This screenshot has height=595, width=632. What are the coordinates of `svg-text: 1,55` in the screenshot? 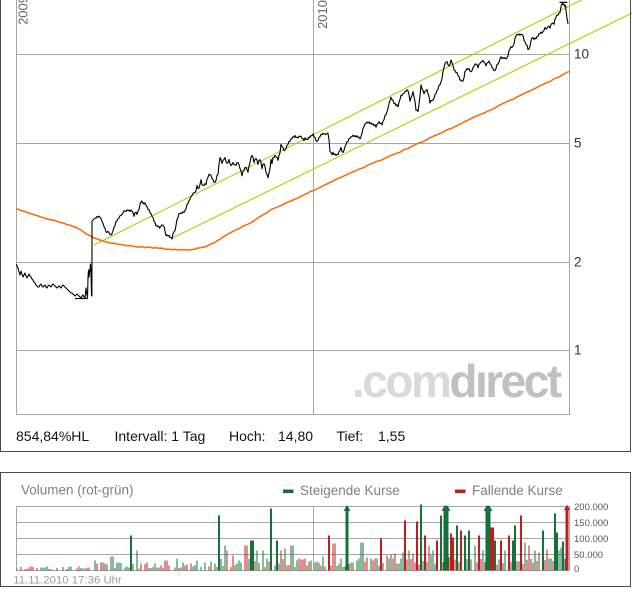 It's located at (391, 436).